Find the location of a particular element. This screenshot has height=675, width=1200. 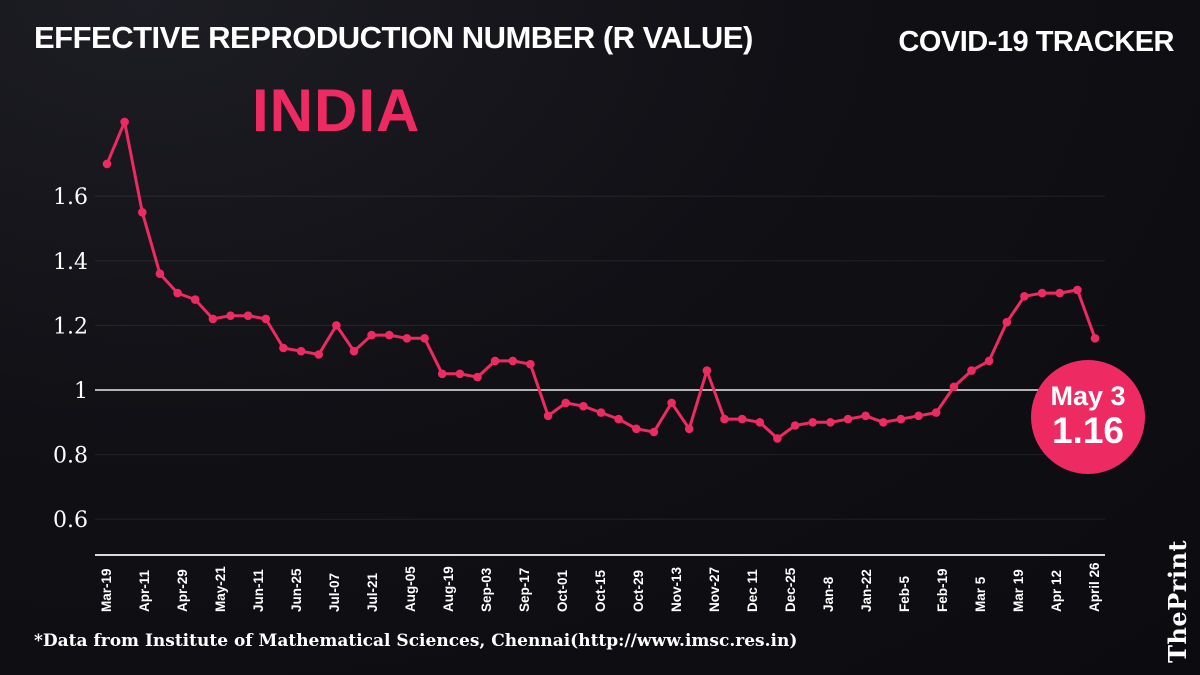

x-axis-label: Dec-25 is located at coordinates (790, 589).